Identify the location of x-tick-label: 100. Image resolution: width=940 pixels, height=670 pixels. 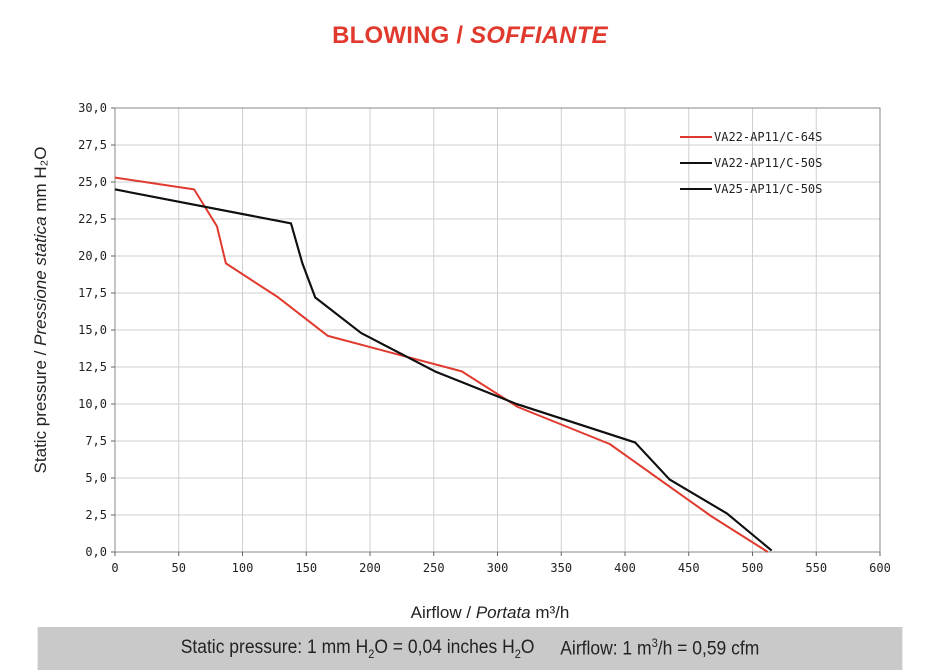
(243, 568).